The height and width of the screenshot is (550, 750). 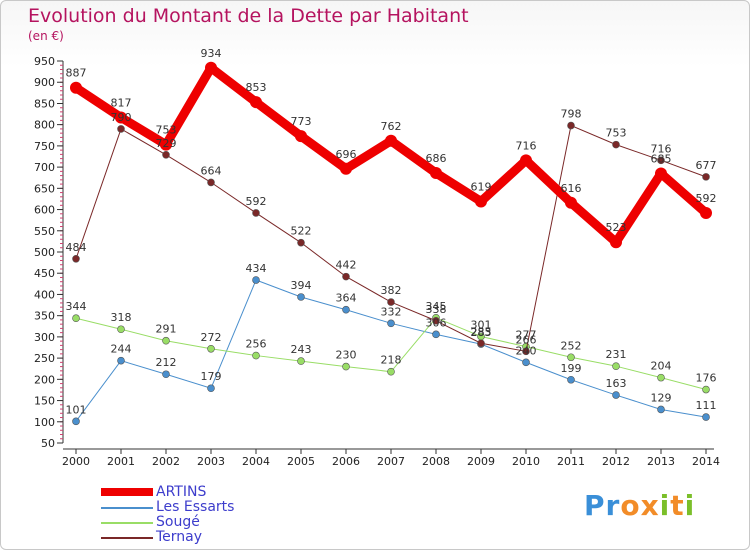 I want to click on data-label-ternay: 266, so click(x=526, y=339).